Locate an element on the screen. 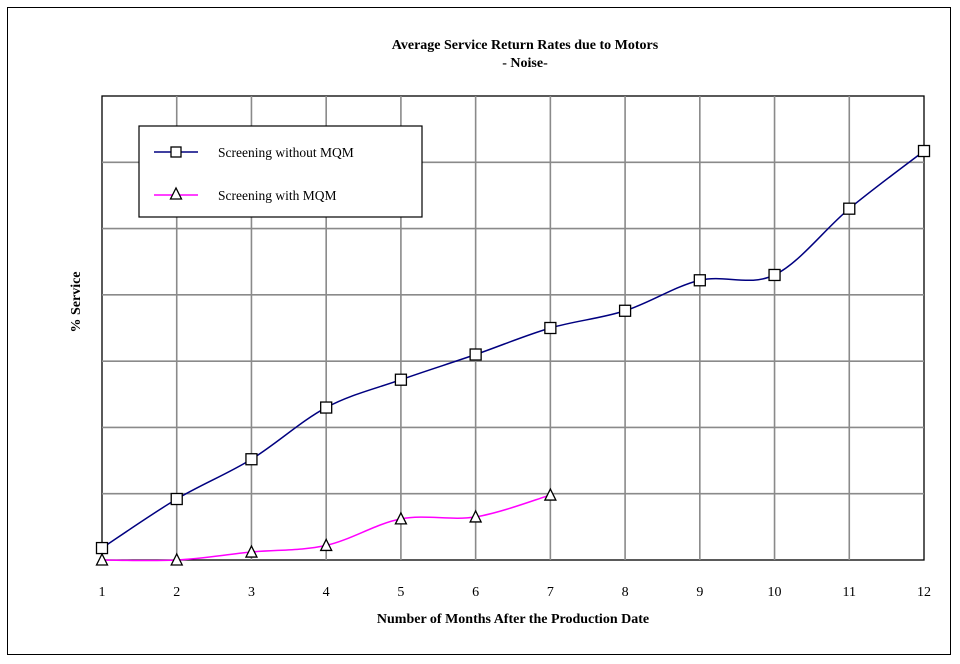  legend-triangle-marker is located at coordinates (176, 193).